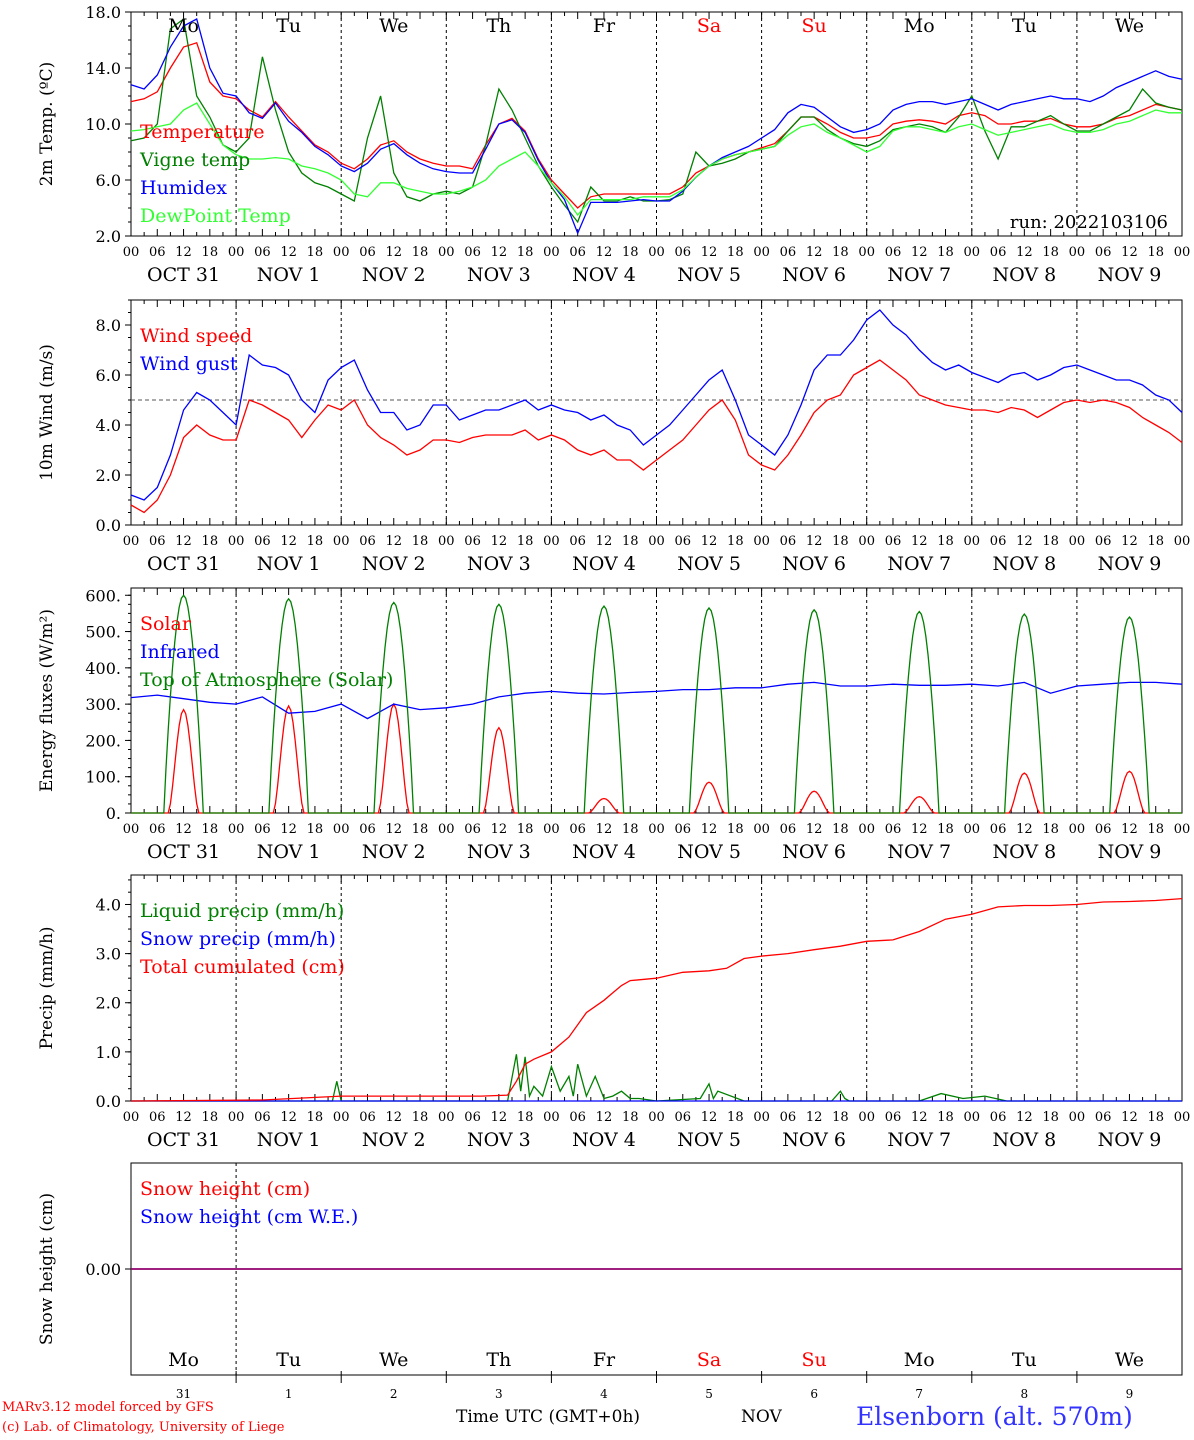 The height and width of the screenshot is (1440, 1194). I want to click on date-label: NOV 3, so click(499, 852).